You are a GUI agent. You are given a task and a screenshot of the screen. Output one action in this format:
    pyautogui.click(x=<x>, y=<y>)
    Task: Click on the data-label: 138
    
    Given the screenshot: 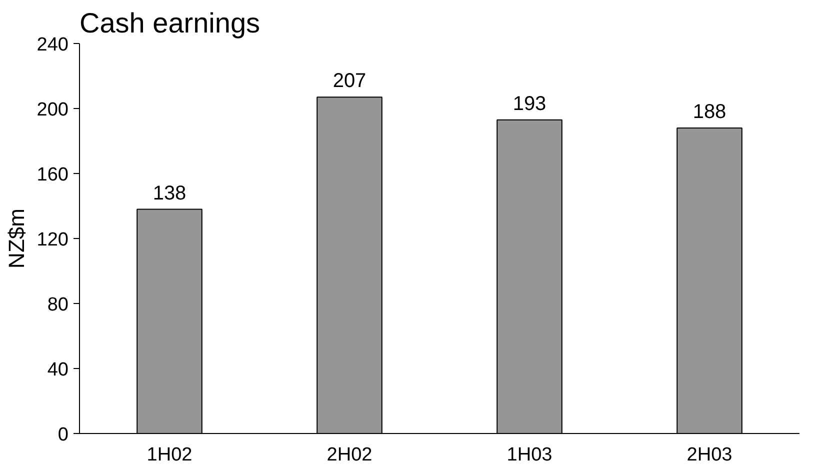 What is the action you would take?
    pyautogui.click(x=169, y=193)
    